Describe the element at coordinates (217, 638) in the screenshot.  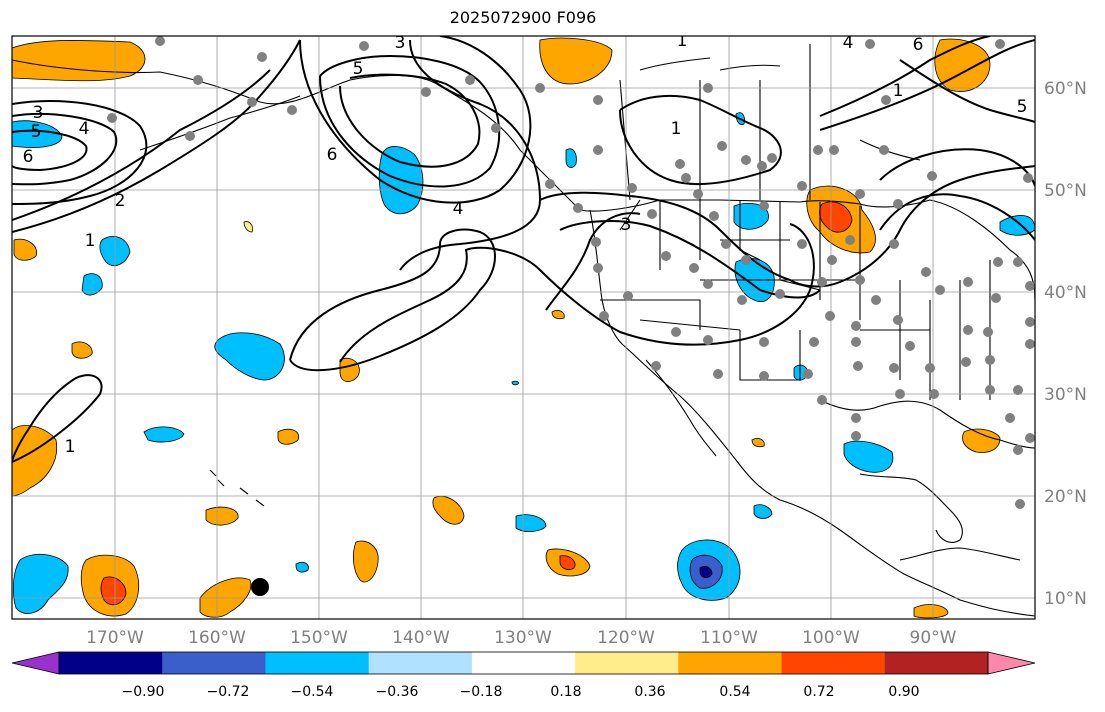
I see `lon-tick-label: 160°W` at that location.